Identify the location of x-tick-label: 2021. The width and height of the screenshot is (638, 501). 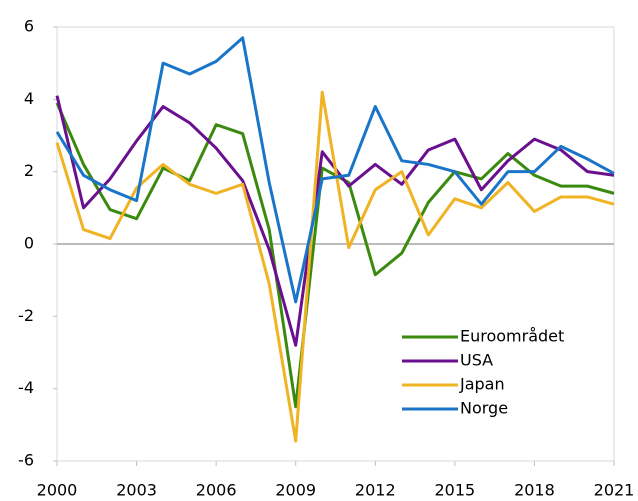
(614, 490).